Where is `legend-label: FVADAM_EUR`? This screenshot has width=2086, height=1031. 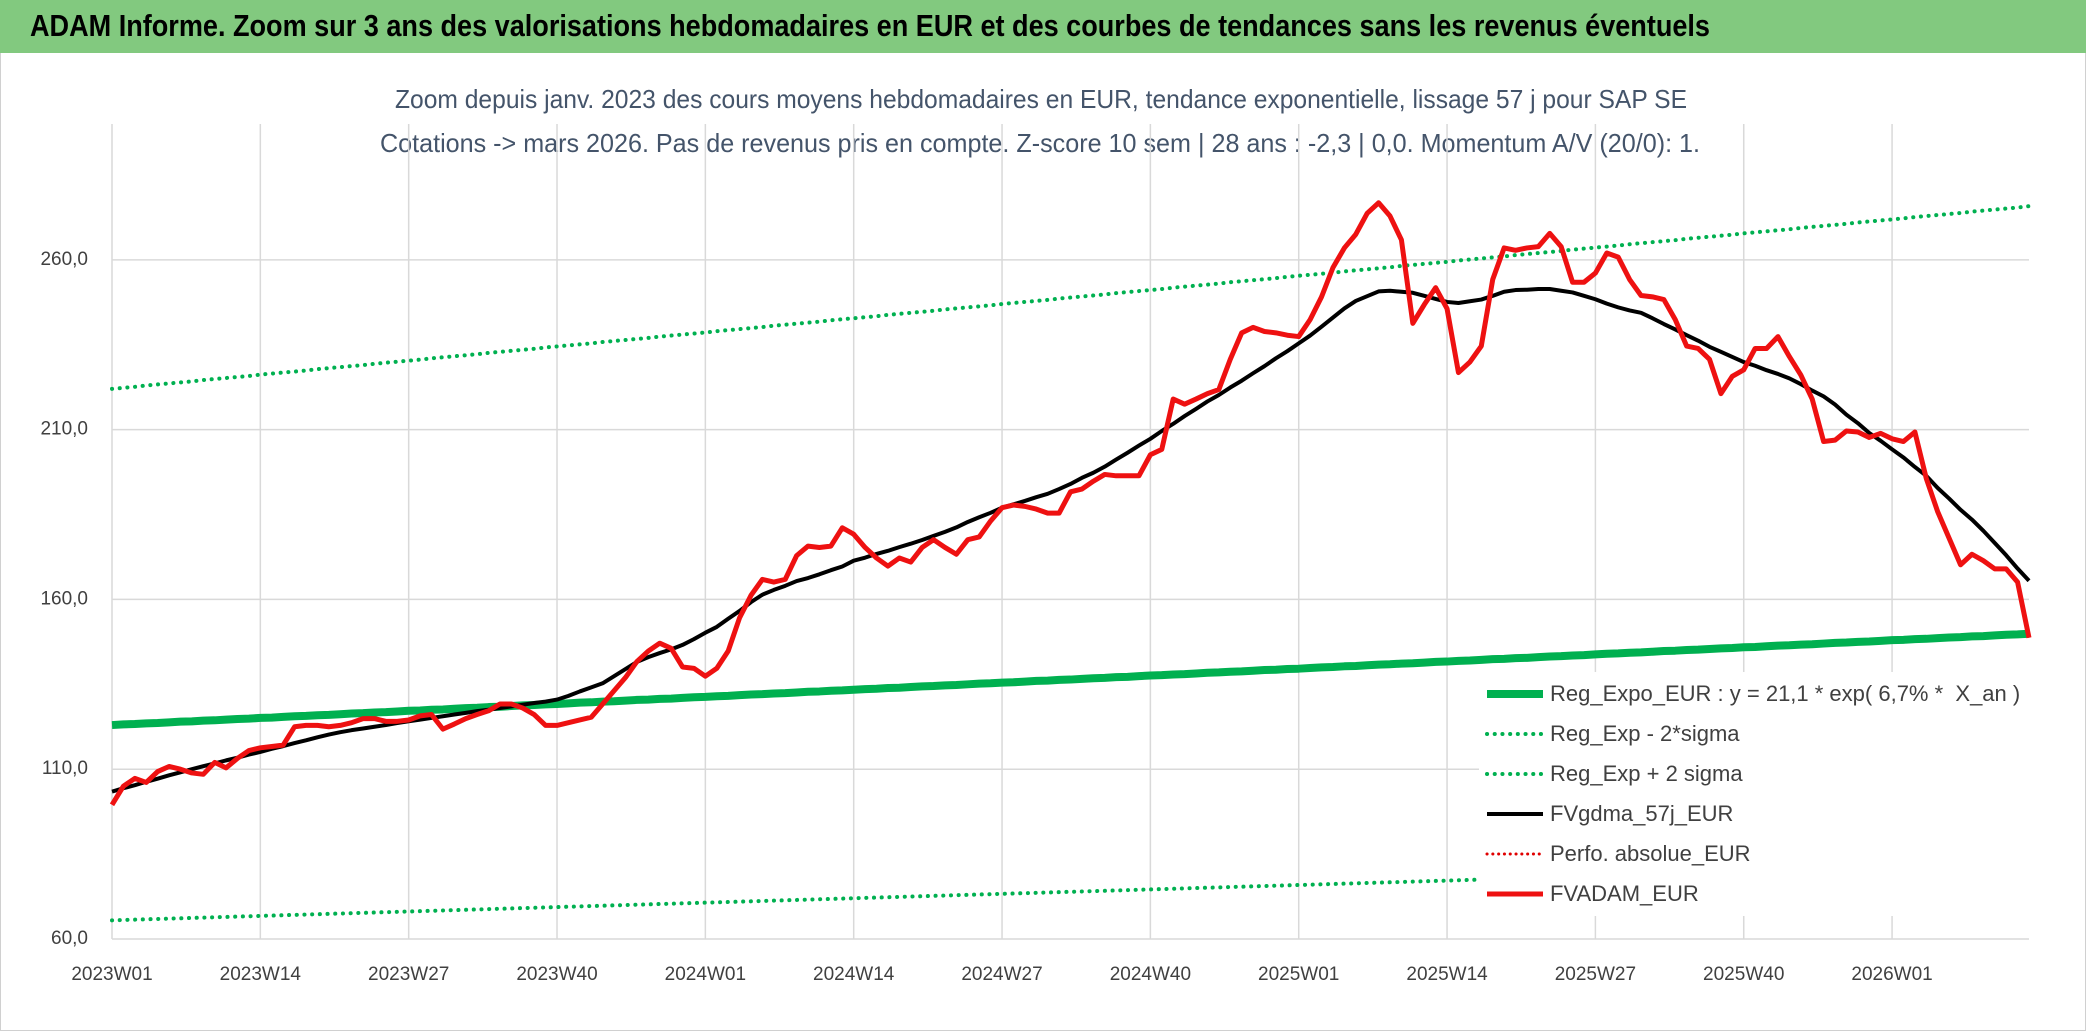 legend-label: FVADAM_EUR is located at coordinates (1624, 893).